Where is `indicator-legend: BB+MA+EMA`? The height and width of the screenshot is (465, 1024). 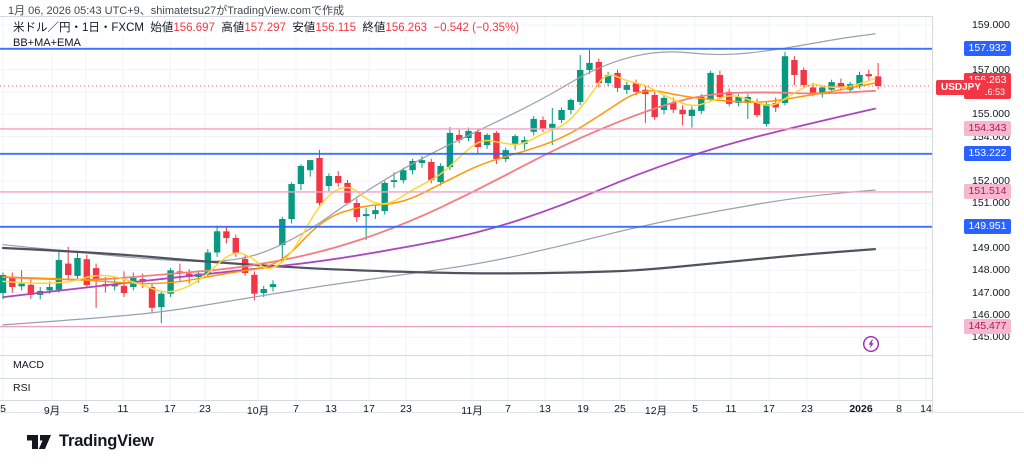 indicator-legend: BB+MA+EMA is located at coordinates (47, 43).